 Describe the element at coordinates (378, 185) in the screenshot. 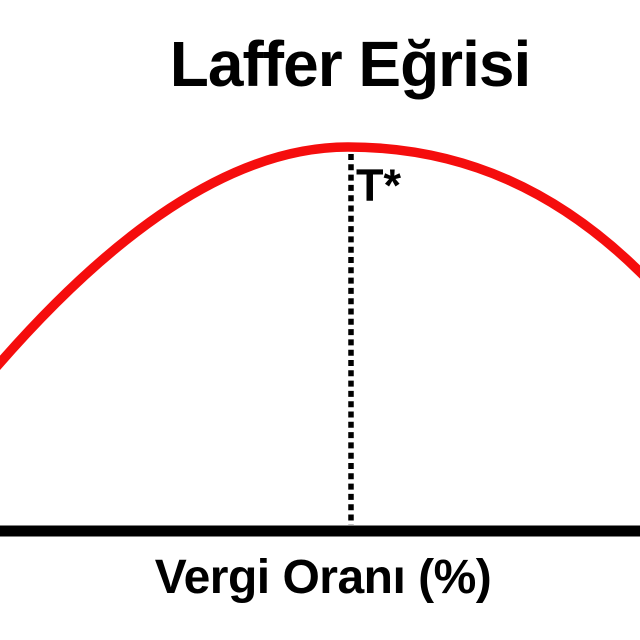

I see `optimal-rate-label: T*` at that location.